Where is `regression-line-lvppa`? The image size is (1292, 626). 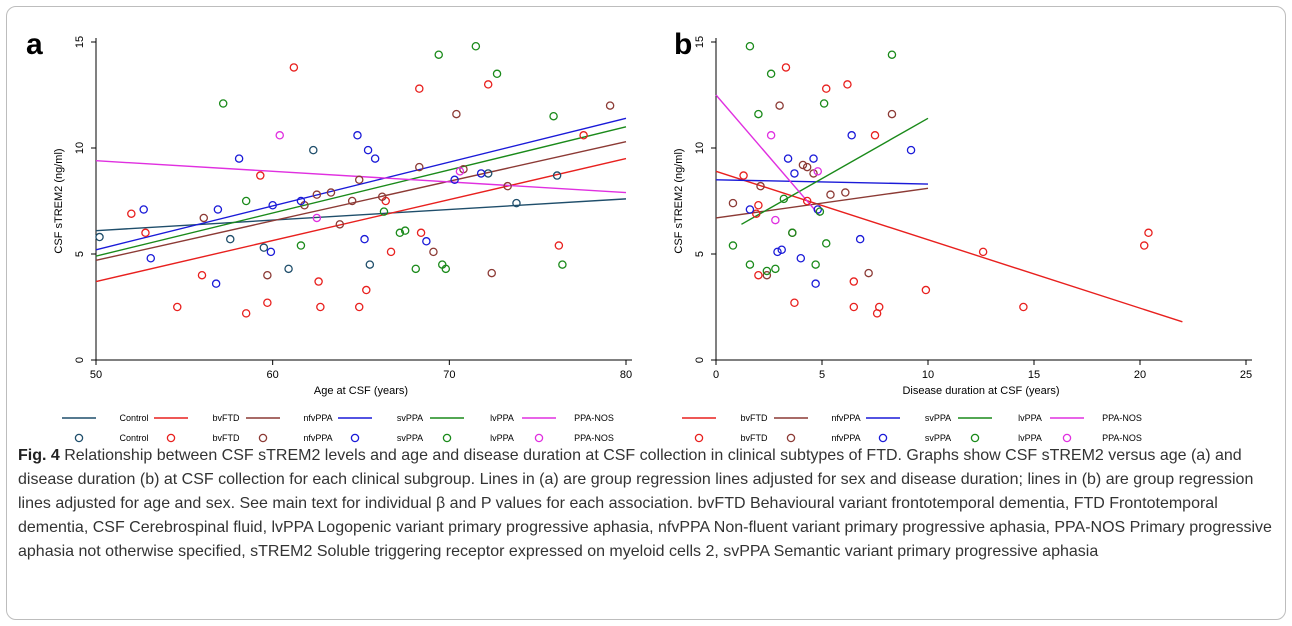
regression-line-lvppa is located at coordinates (361, 191).